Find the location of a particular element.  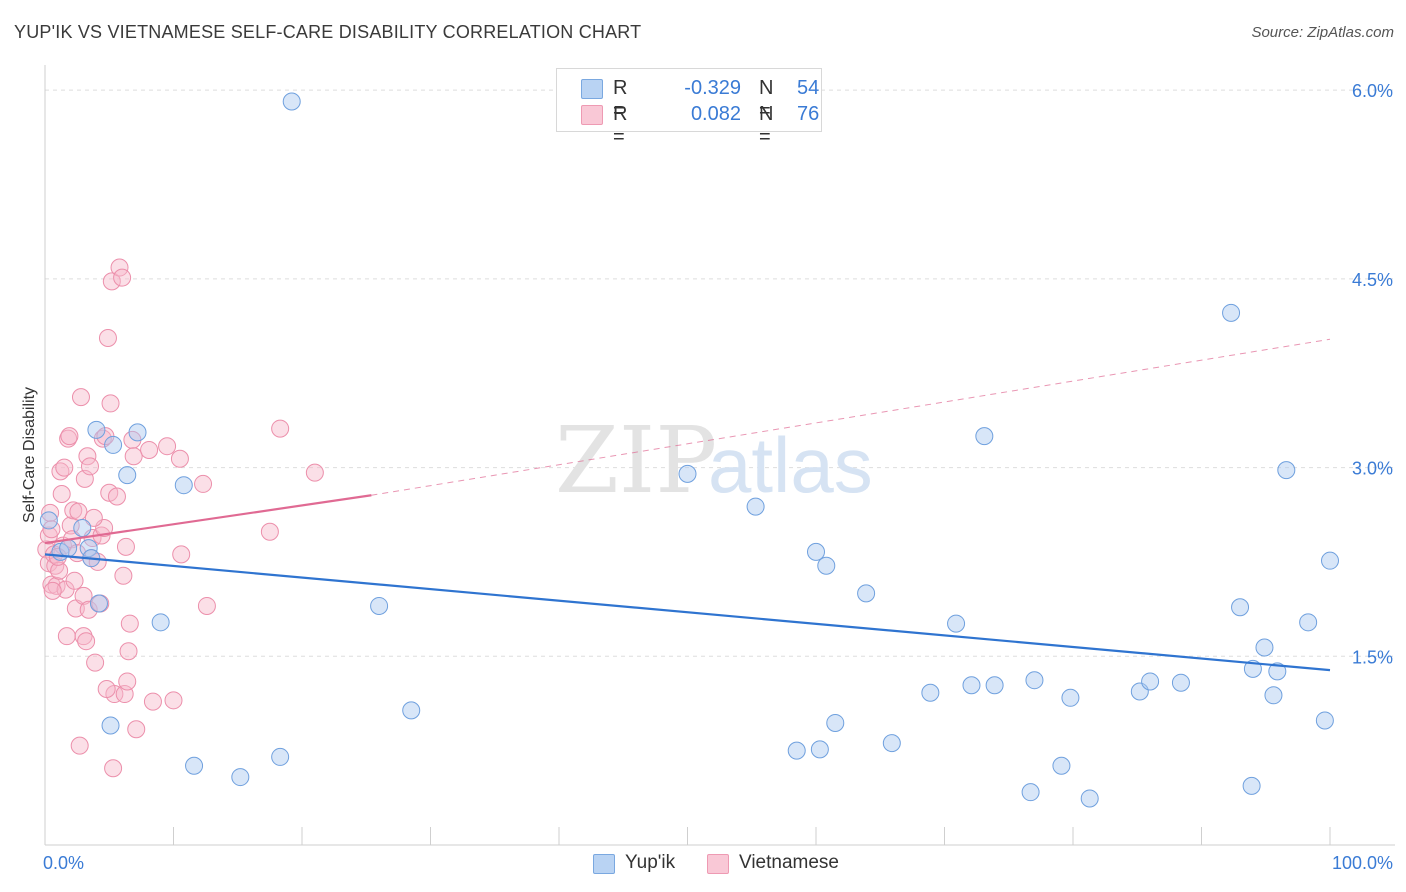

legend-r-value: 0.082 is located at coordinates (715, 114).